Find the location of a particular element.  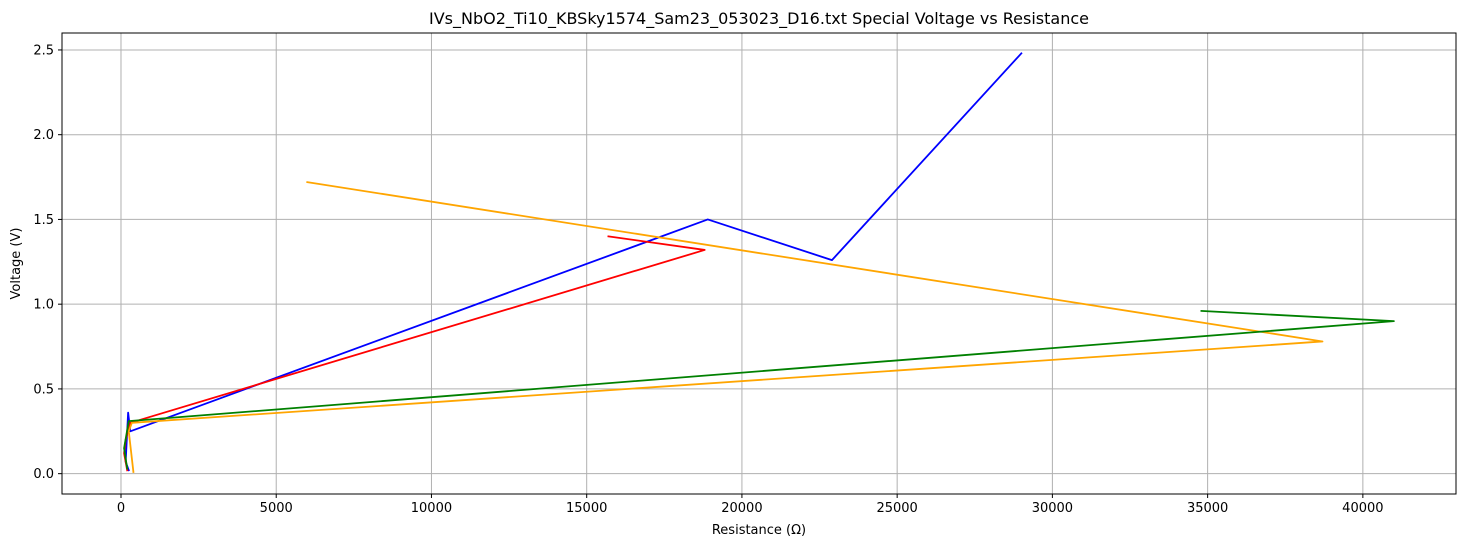

x-axis-ticks: 0 5000 10000 15000 20000 25000 30000 35000 40000 is located at coordinates (750, 505).